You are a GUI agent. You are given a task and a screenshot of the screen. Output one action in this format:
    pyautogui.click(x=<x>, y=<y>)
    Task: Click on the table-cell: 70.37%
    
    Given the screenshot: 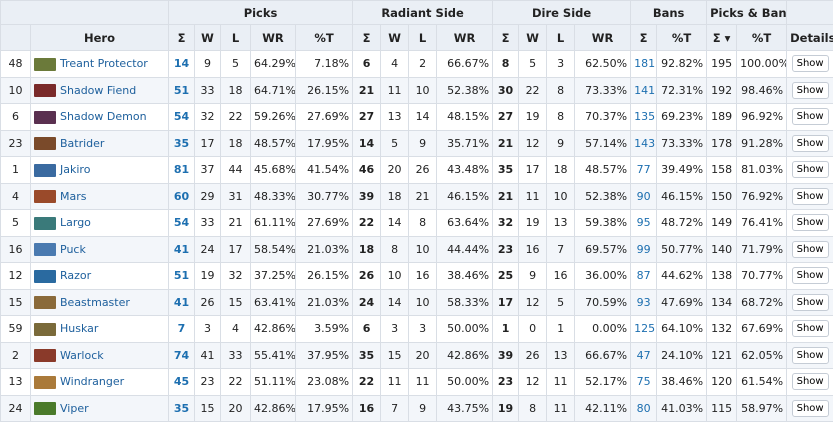 What is the action you would take?
    pyautogui.click(x=603, y=117)
    